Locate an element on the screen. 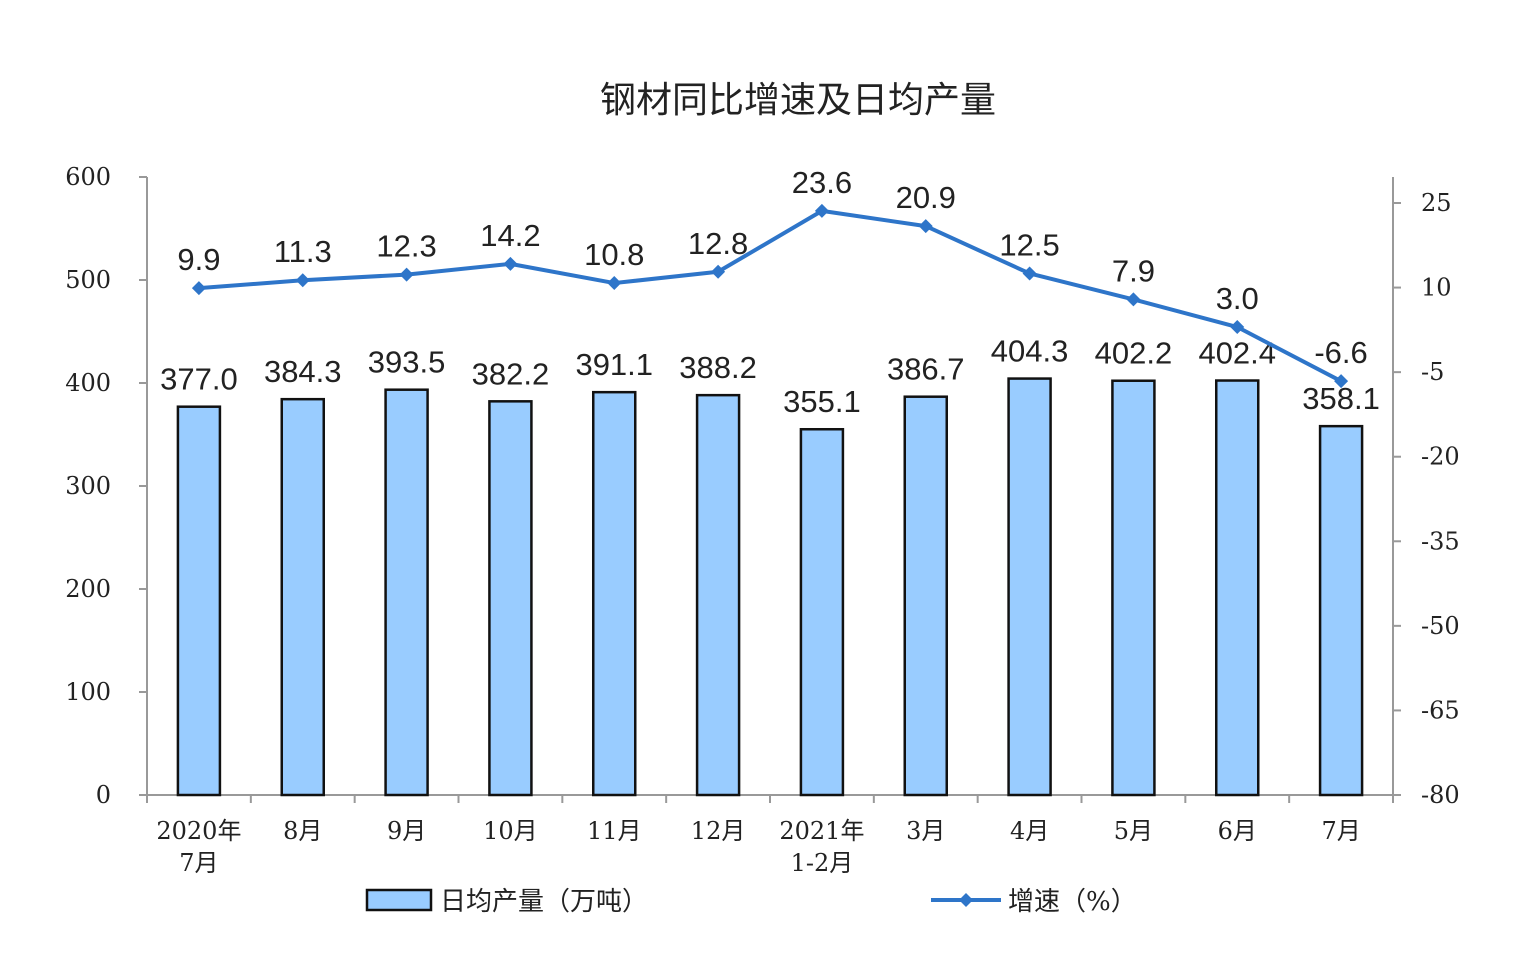 The height and width of the screenshot is (959, 1536). bar-data-label: 386.7 is located at coordinates (926, 369).